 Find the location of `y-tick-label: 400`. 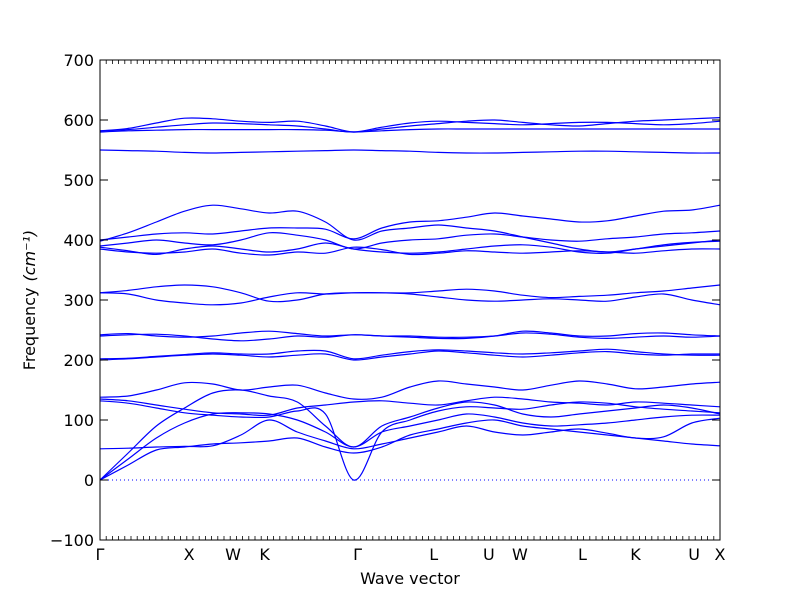

y-tick-label: 400 is located at coordinates (78, 240).